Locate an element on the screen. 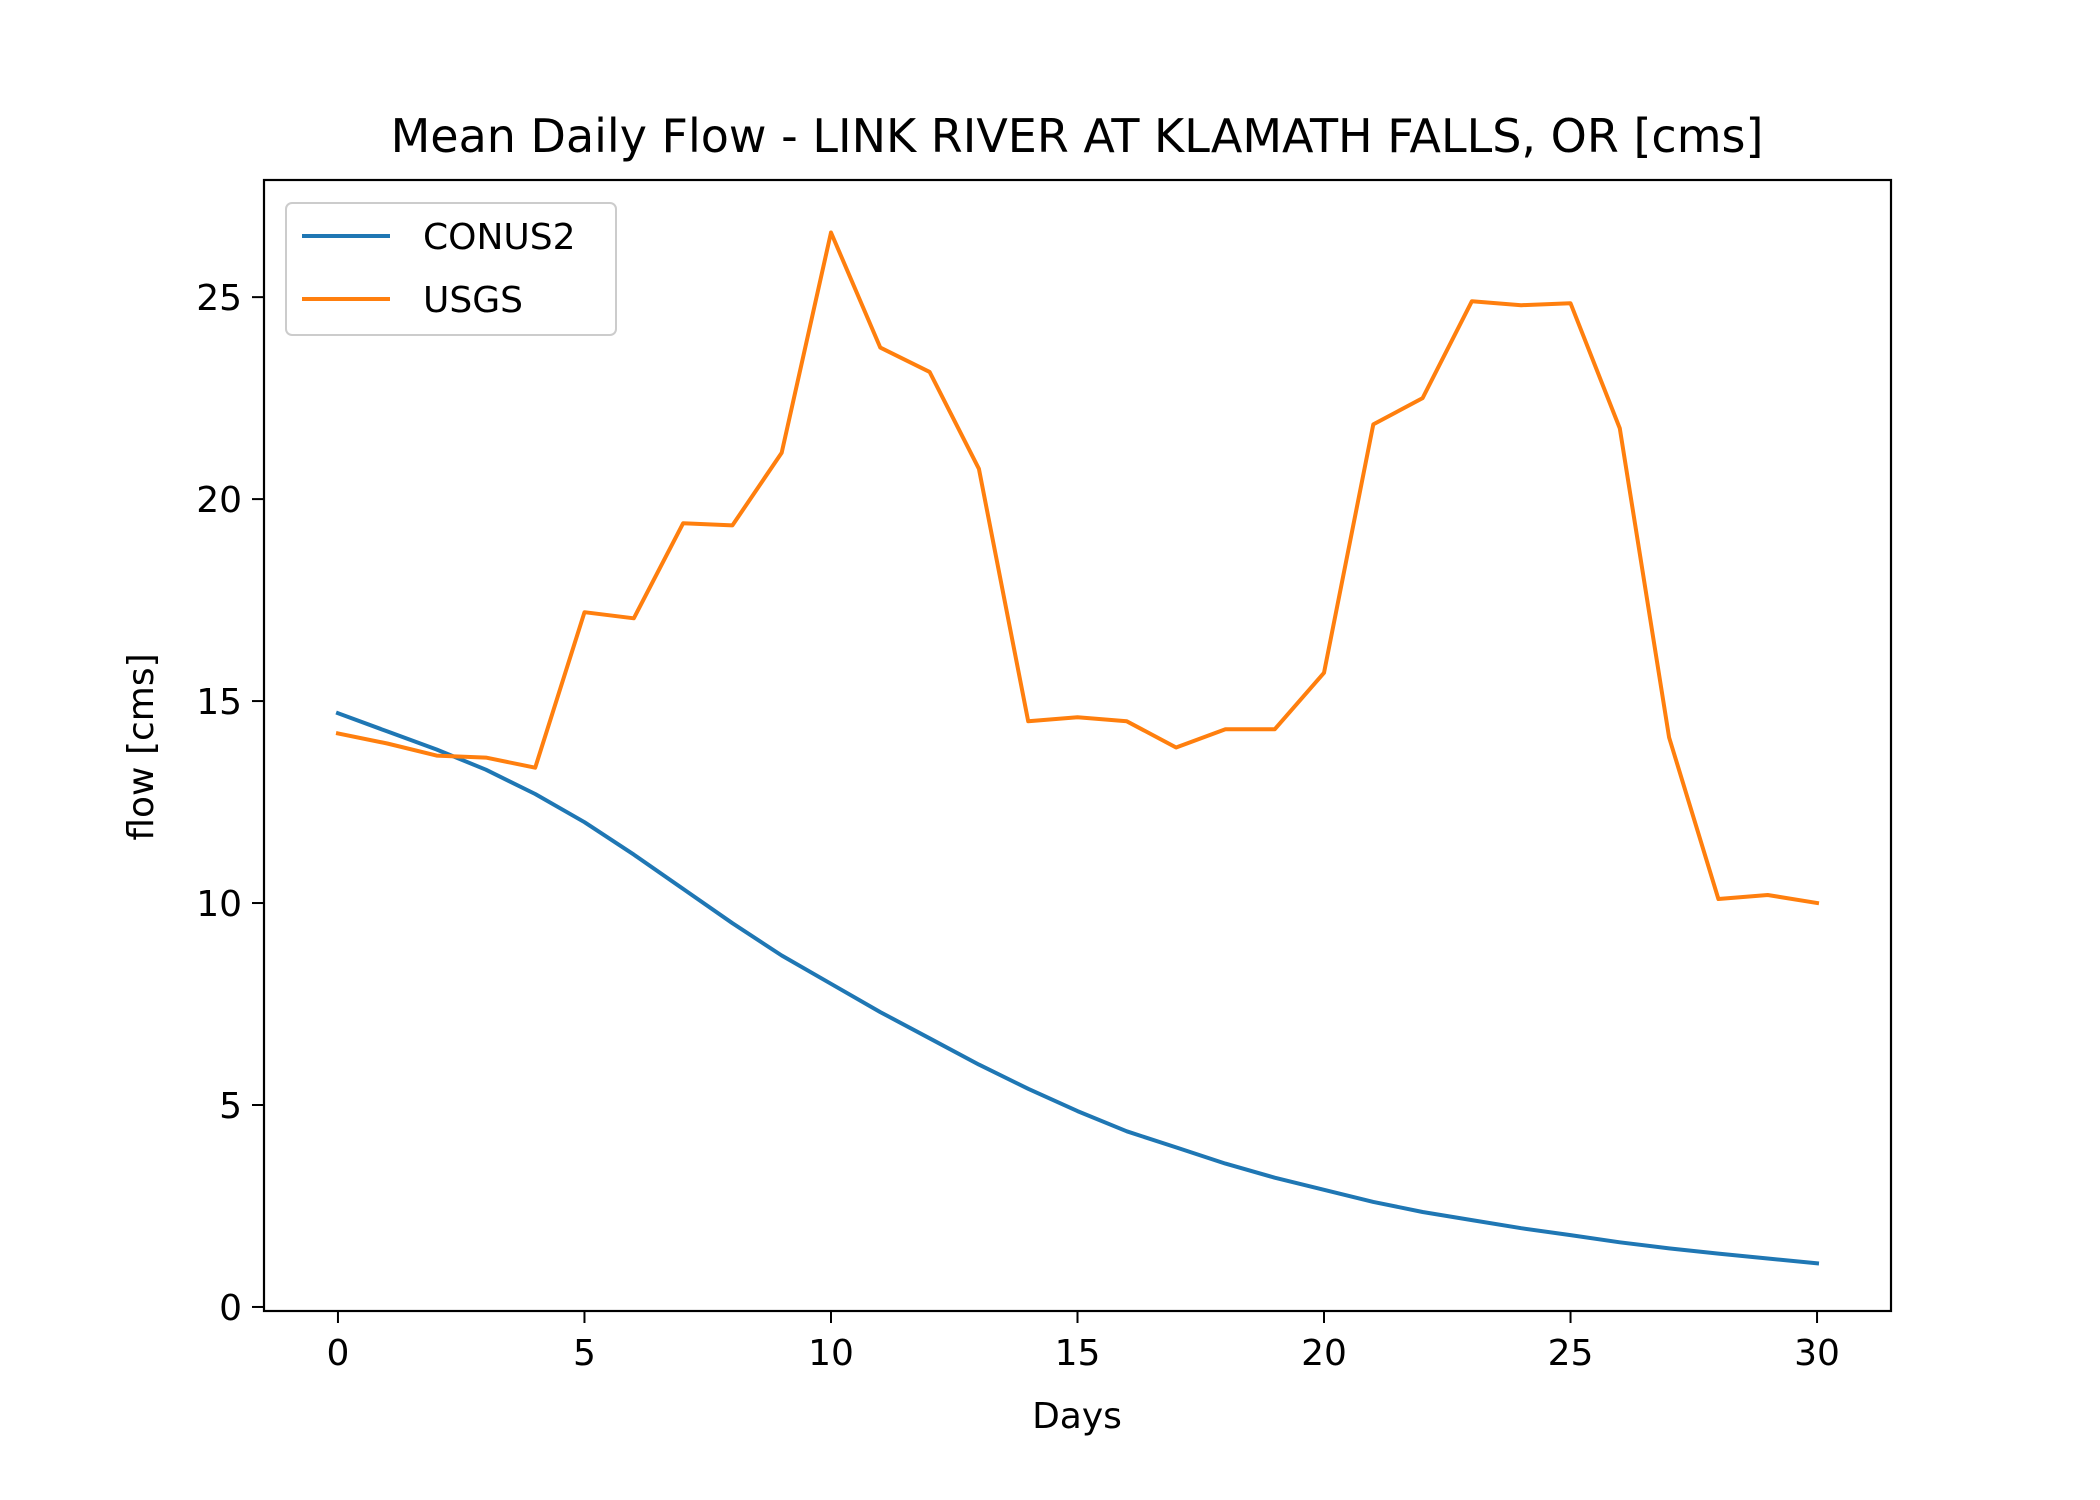 The image size is (2100, 1500). y-axis-label: flow [cms] is located at coordinates (141, 746).